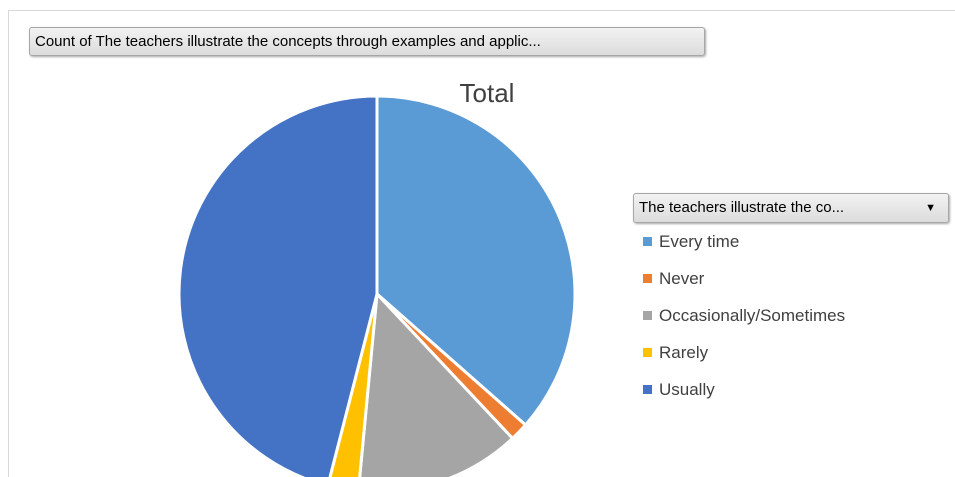 Image resolution: width=955 pixels, height=477 pixels. I want to click on legend-entry: Never, so click(744, 284).